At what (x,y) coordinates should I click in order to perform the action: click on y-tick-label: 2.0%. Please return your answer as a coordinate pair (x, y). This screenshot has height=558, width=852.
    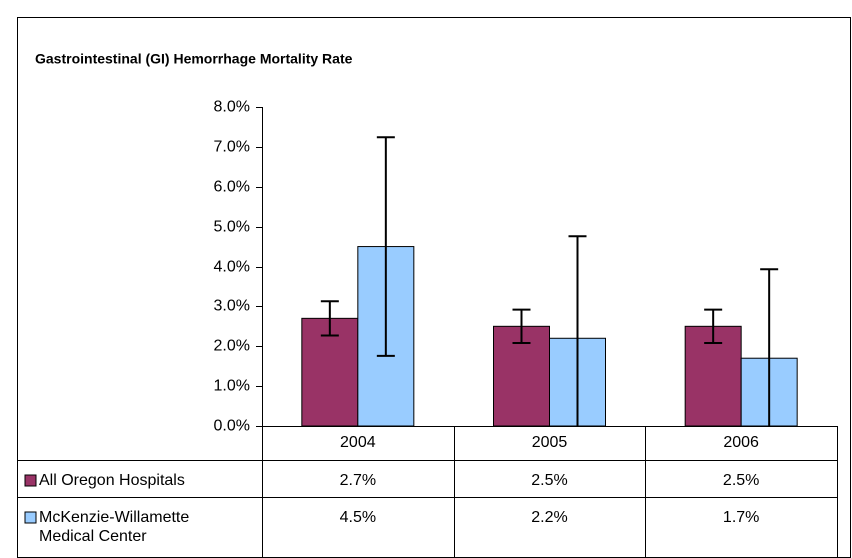
    Looking at the image, I should click on (232, 346).